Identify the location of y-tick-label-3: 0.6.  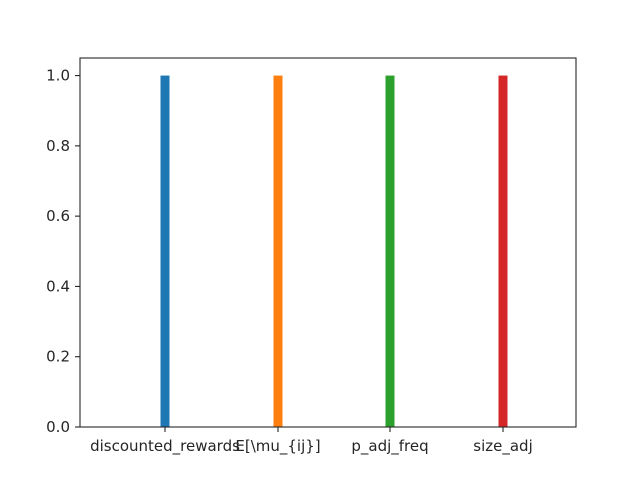
(58, 216).